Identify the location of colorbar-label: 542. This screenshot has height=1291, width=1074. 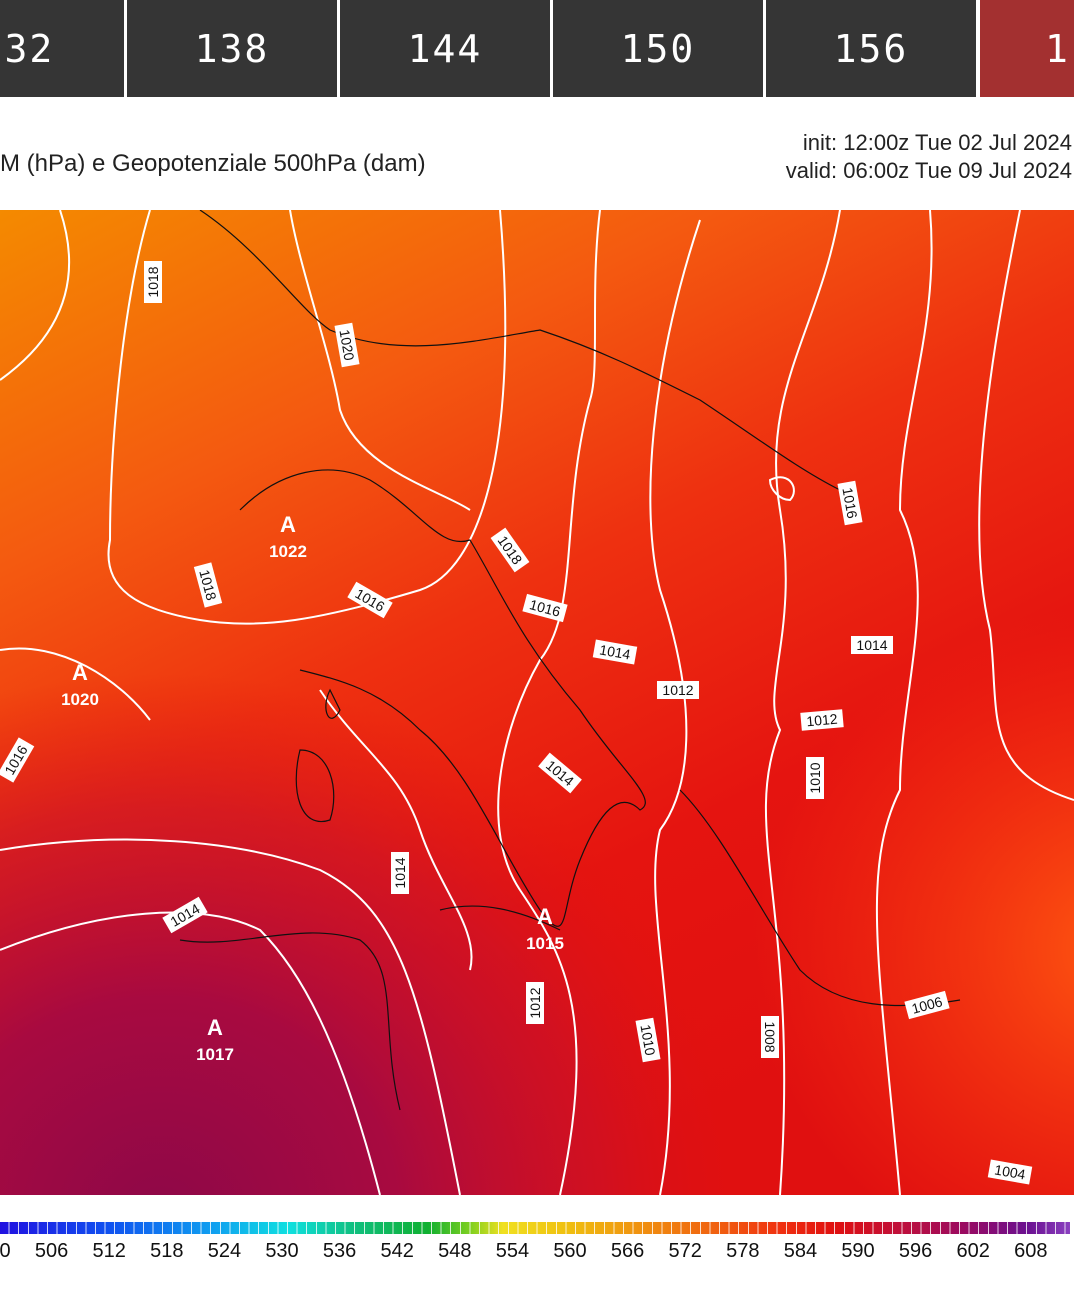
(397, 1251).